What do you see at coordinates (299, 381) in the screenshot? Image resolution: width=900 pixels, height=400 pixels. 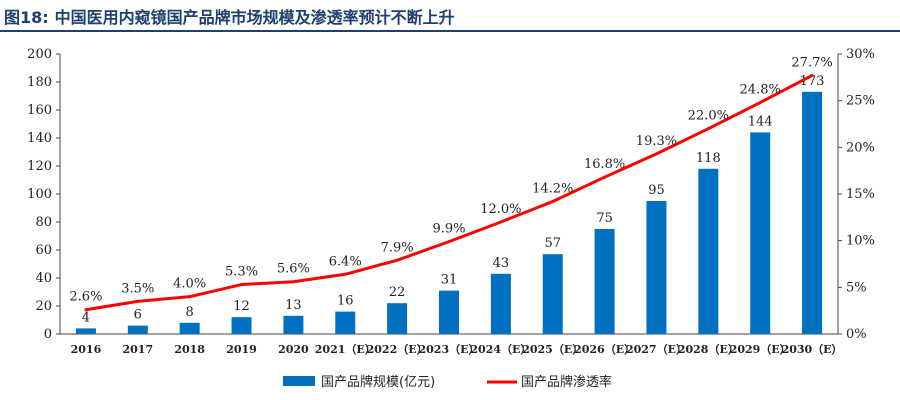 I see `legend-bar-swatch` at bounding box center [299, 381].